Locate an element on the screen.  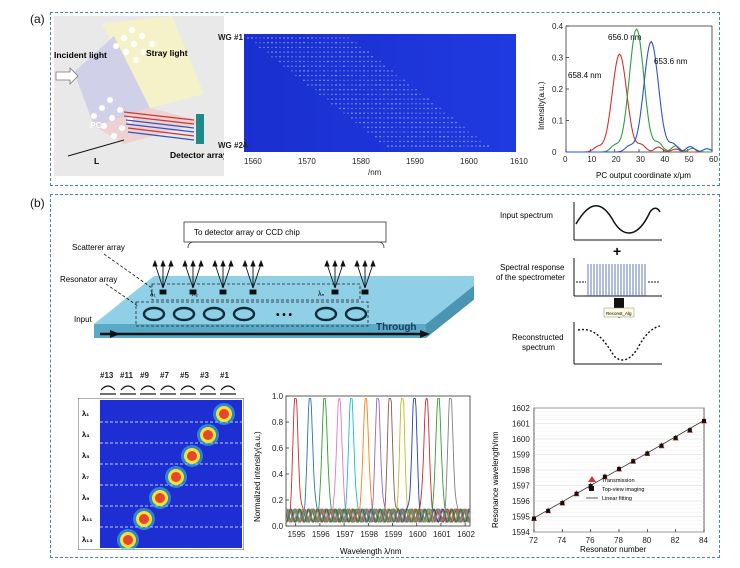
scatterer-label: Scatterer array is located at coordinates (98, 247).